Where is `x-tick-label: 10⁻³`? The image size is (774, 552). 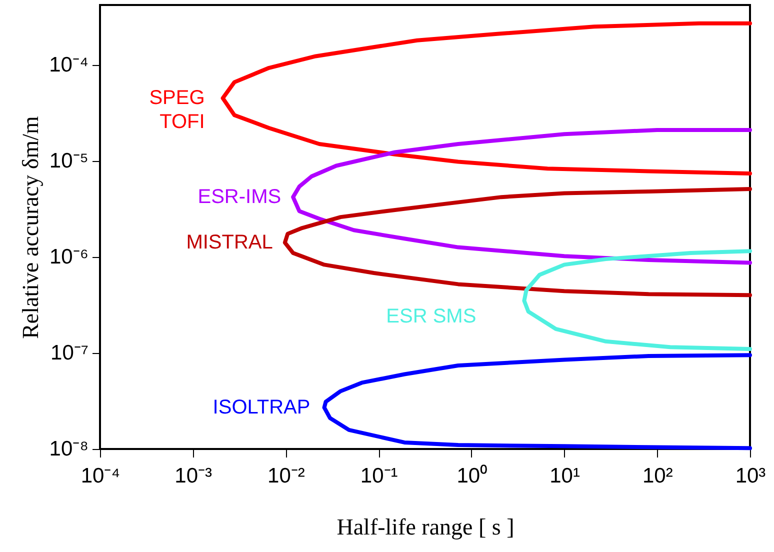 x-tick-label: 10⁻³ is located at coordinates (193, 476).